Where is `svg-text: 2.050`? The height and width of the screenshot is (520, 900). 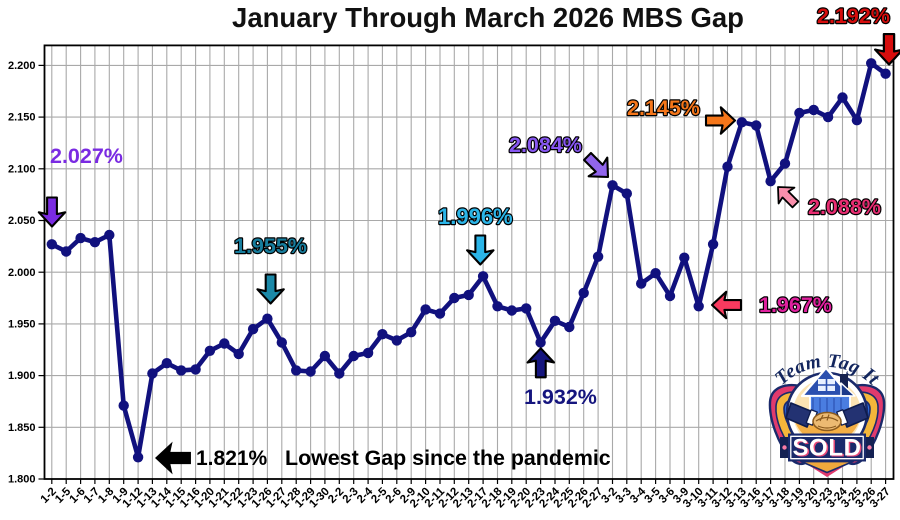
svg-text: 2.050 is located at coordinates (22, 221).